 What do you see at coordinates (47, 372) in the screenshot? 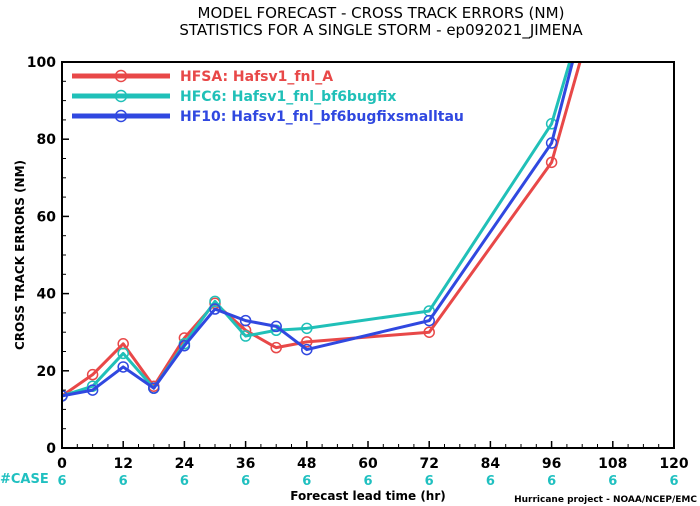
I see `y-tick-label: 20` at bounding box center [47, 372].